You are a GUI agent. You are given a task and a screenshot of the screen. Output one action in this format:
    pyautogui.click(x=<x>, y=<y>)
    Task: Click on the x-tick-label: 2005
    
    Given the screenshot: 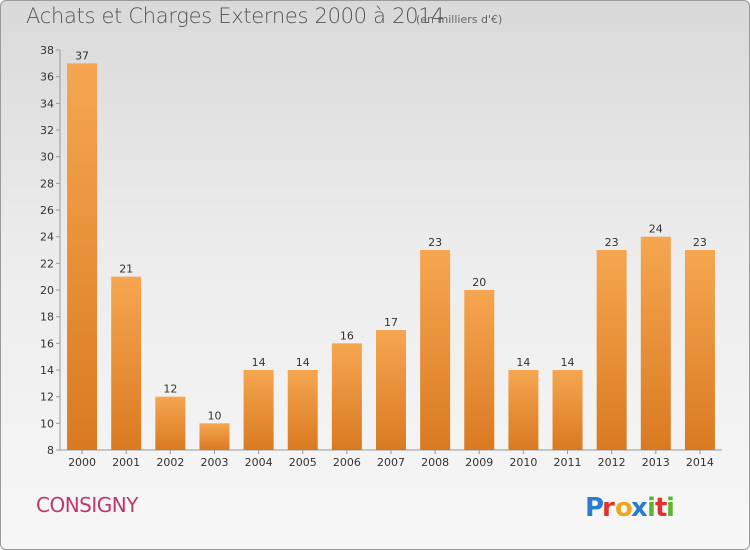 What is the action you would take?
    pyautogui.click(x=303, y=462)
    